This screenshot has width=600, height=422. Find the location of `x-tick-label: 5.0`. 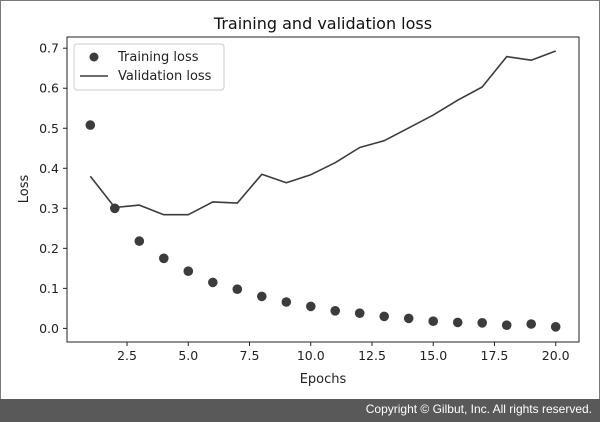

x-tick-label: 5.0 is located at coordinates (188, 355).